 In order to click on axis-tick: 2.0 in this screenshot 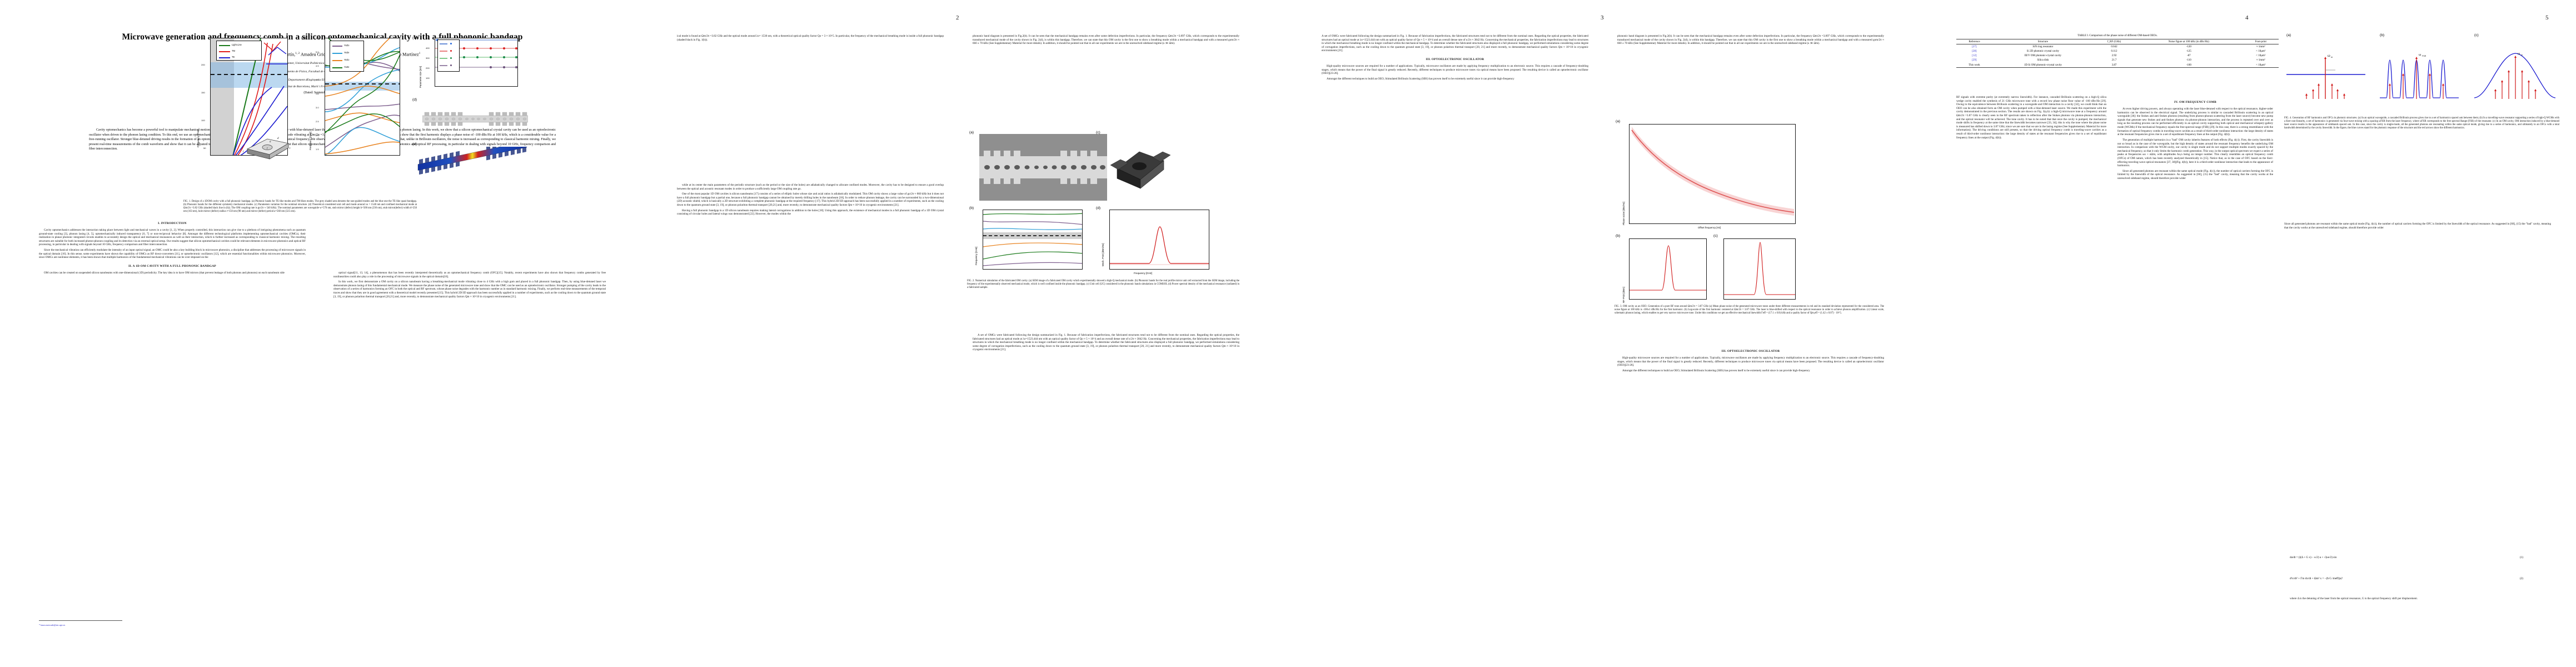, I will do `click(317, 135)`.